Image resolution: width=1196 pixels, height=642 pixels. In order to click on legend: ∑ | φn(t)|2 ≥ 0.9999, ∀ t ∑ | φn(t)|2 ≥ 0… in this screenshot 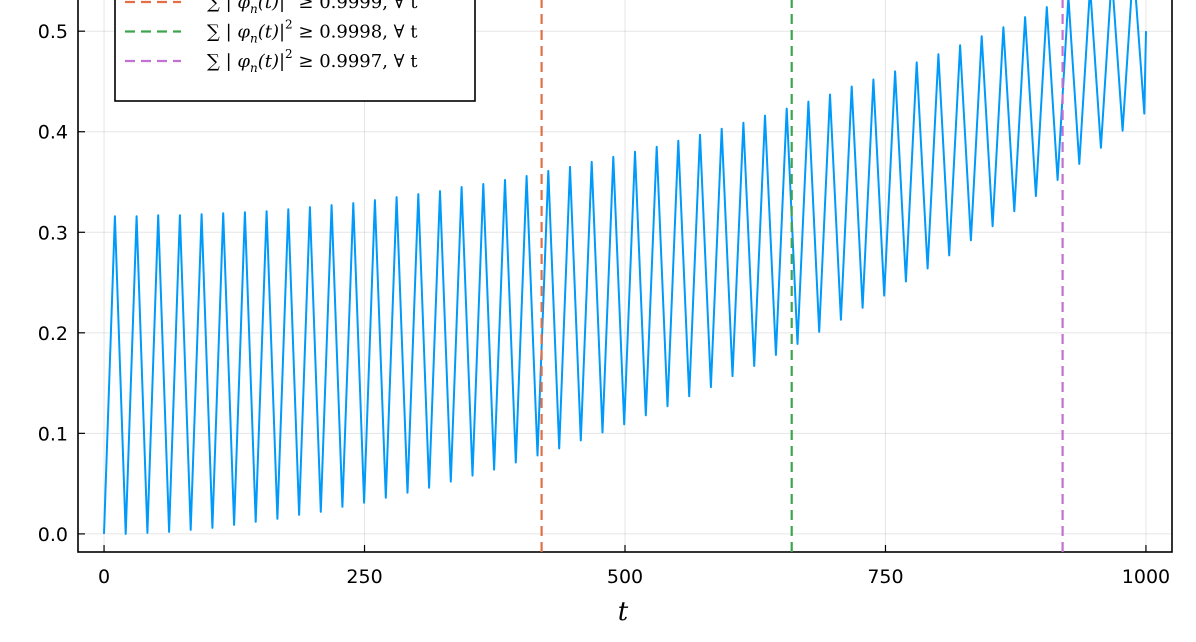, I will do `click(295, 51)`.